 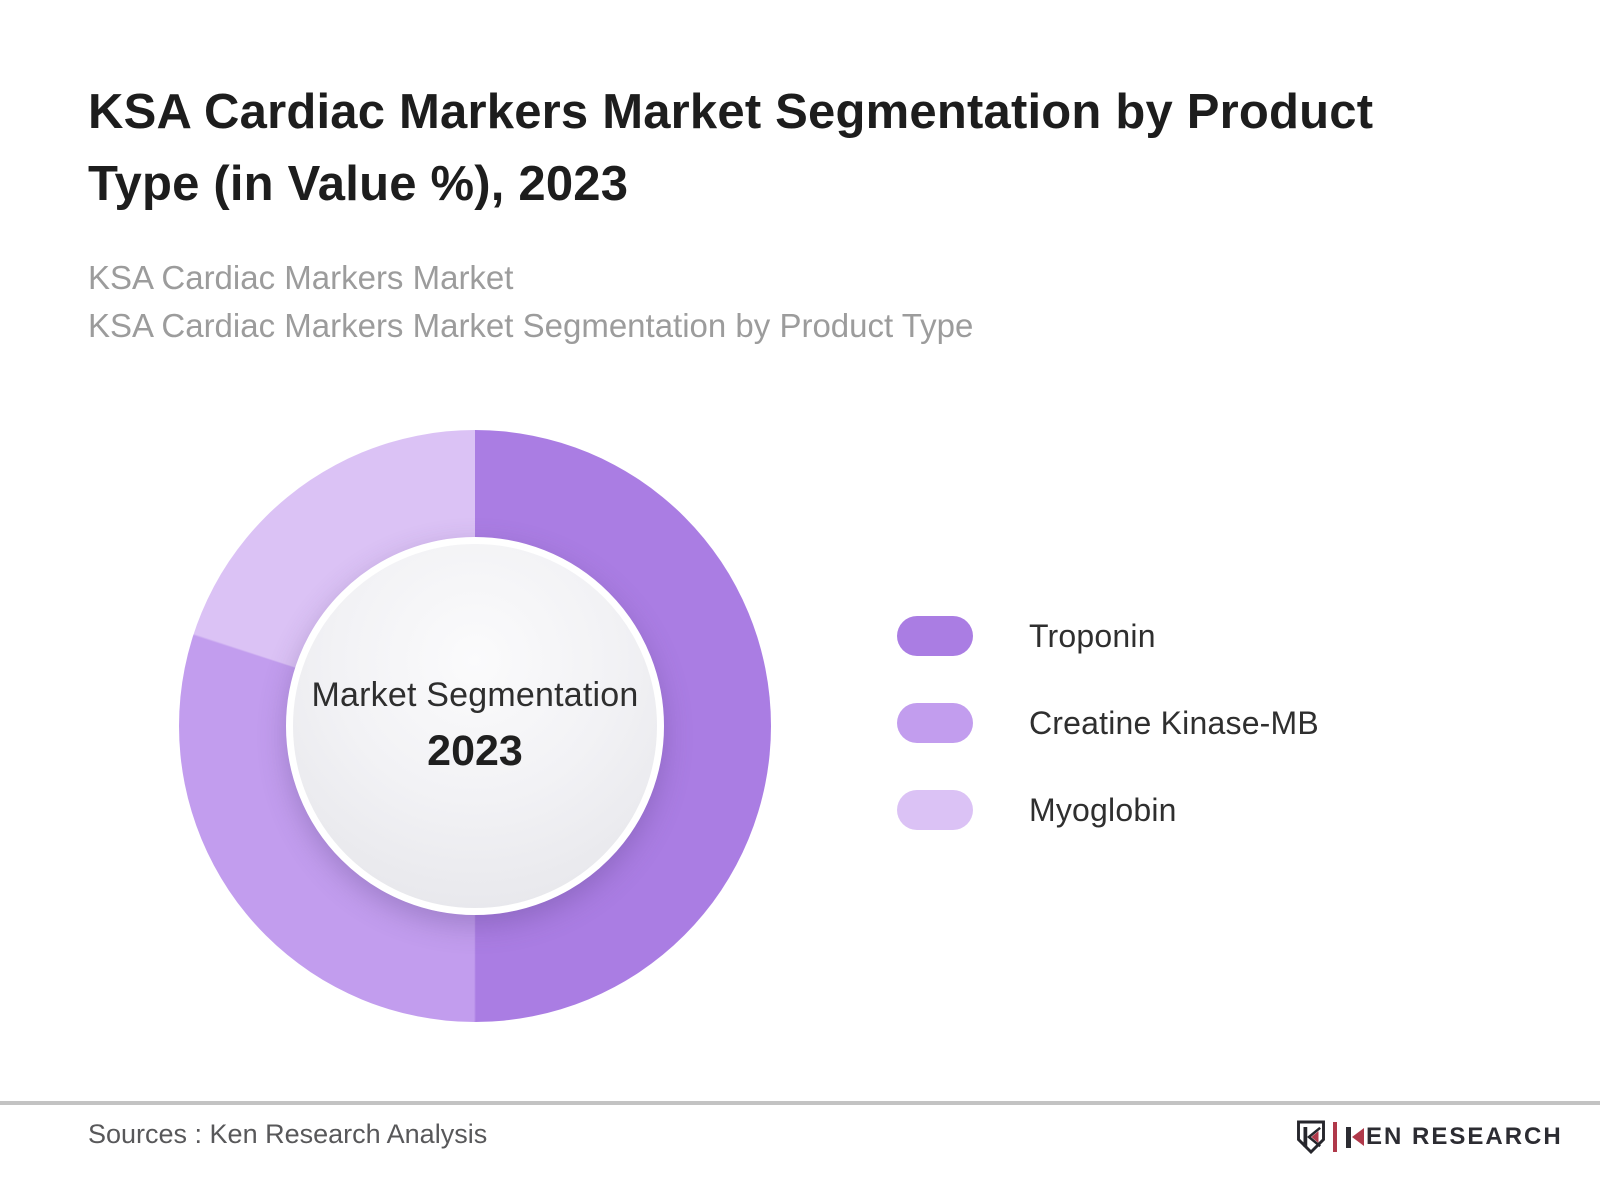 I want to click on brand-wordmark: EN RESEARCH, so click(x=1454, y=1137).